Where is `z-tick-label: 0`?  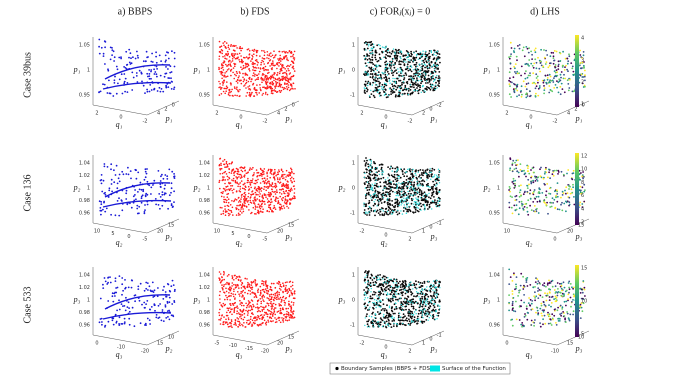
z-tick-label: 0 is located at coordinates (353, 71).